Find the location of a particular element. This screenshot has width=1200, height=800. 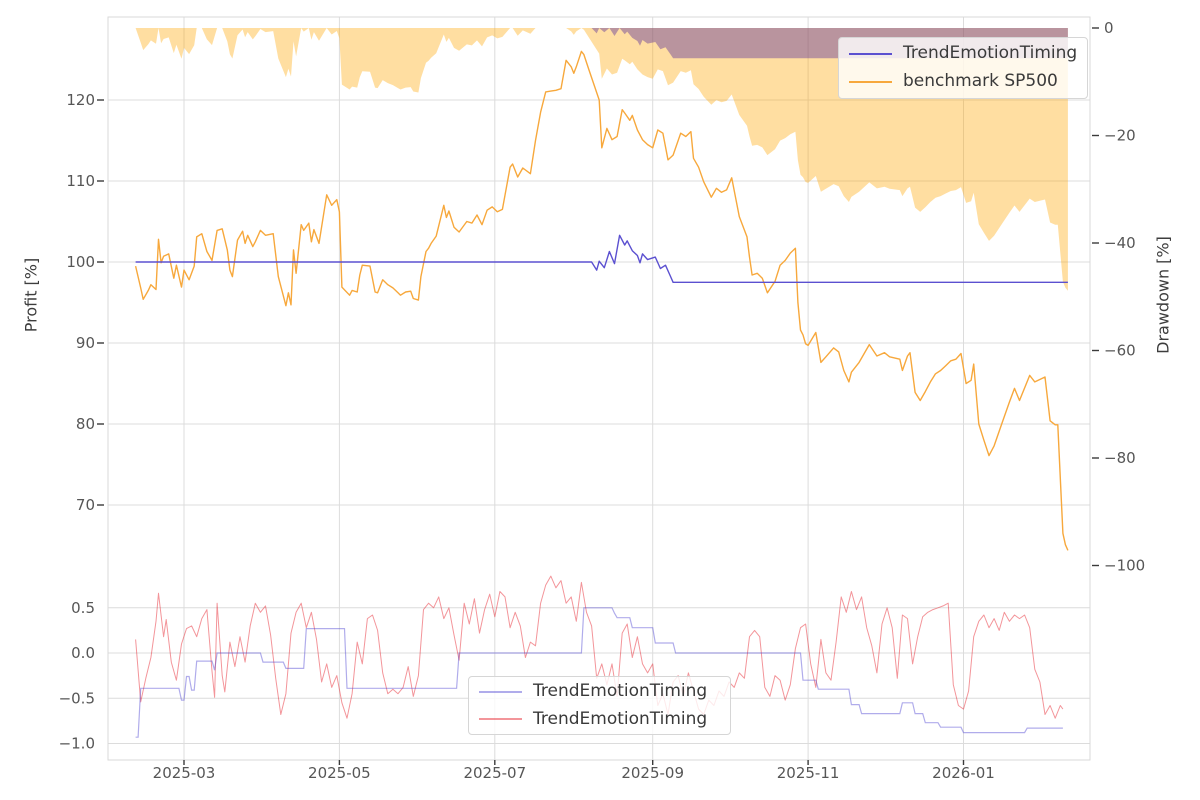

oscillator-red-line-sample is located at coordinates (500, 719).